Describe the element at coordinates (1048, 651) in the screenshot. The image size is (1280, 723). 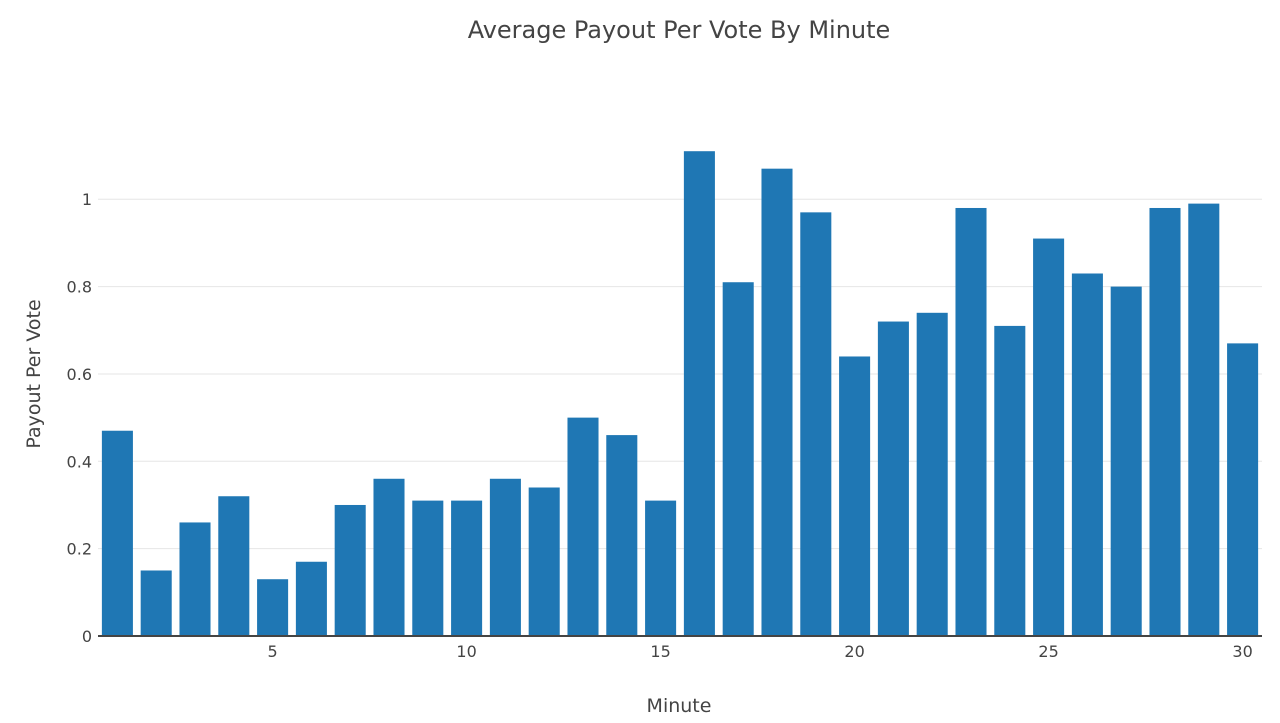
I see `x-tick-label: 25` at that location.